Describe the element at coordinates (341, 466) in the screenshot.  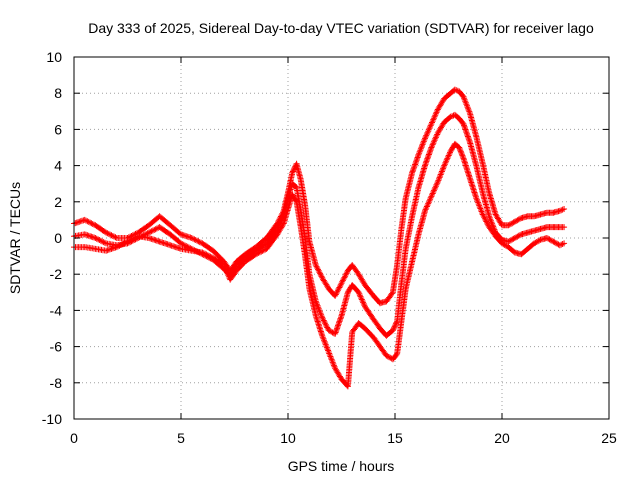
I see `x-axis-label: GPS time / hours` at that location.